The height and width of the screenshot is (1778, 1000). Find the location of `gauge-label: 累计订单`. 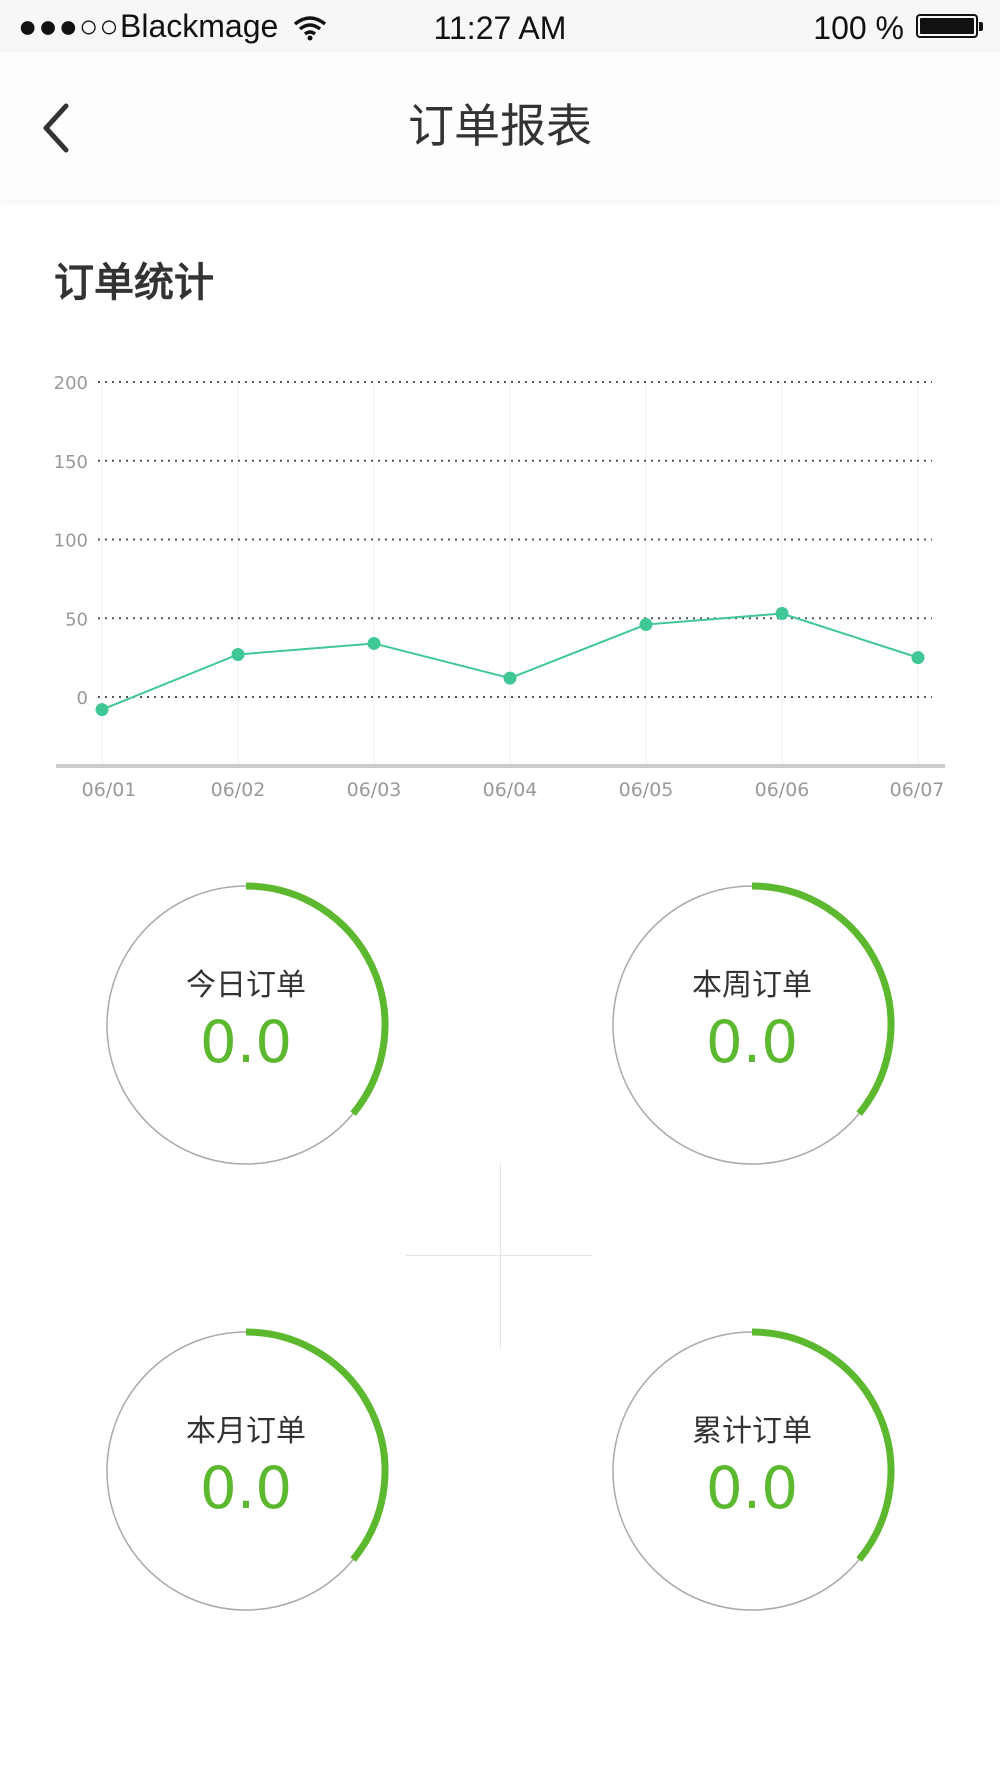

gauge-label: 累计订单 is located at coordinates (752, 1431).